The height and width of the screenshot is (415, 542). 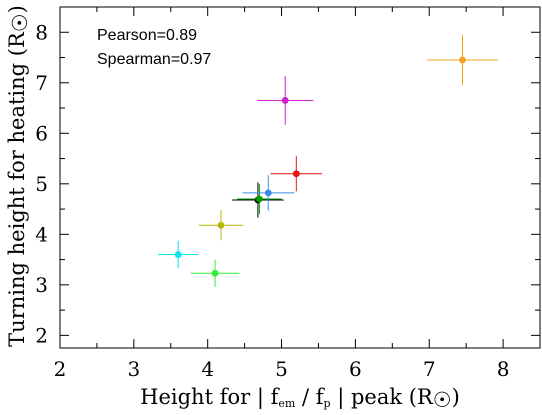 I want to click on x-axis-title: Height for | fem / fp | peak (R☉), so click(x=300, y=398).